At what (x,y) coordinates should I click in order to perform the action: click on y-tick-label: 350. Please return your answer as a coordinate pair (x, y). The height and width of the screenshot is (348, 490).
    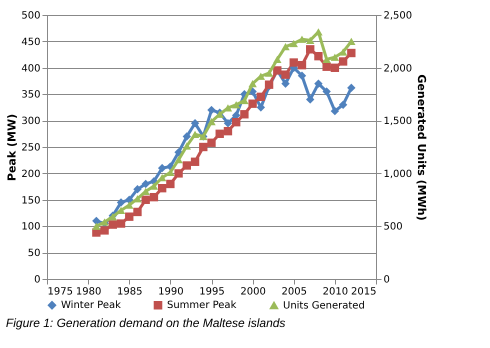
    Looking at the image, I should click on (30, 95).